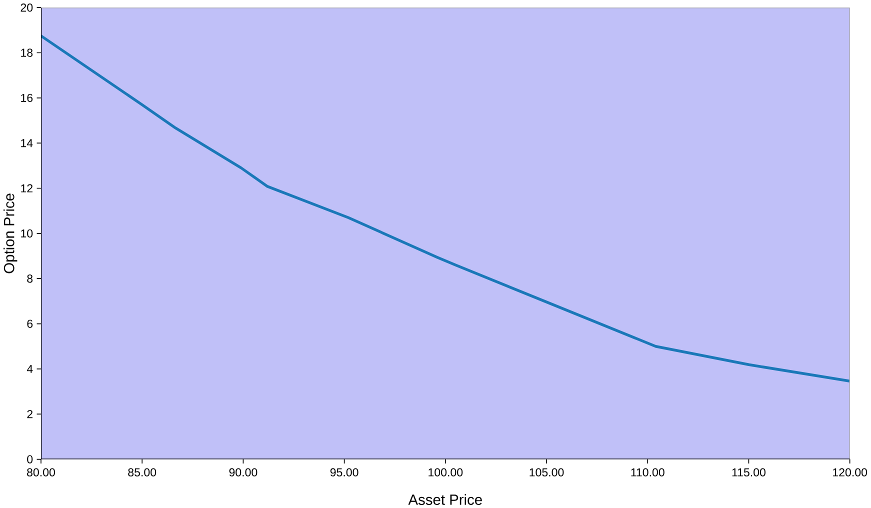 The height and width of the screenshot is (508, 871). What do you see at coordinates (142, 472) in the screenshot?
I see `x-tick-label: 85.00` at bounding box center [142, 472].